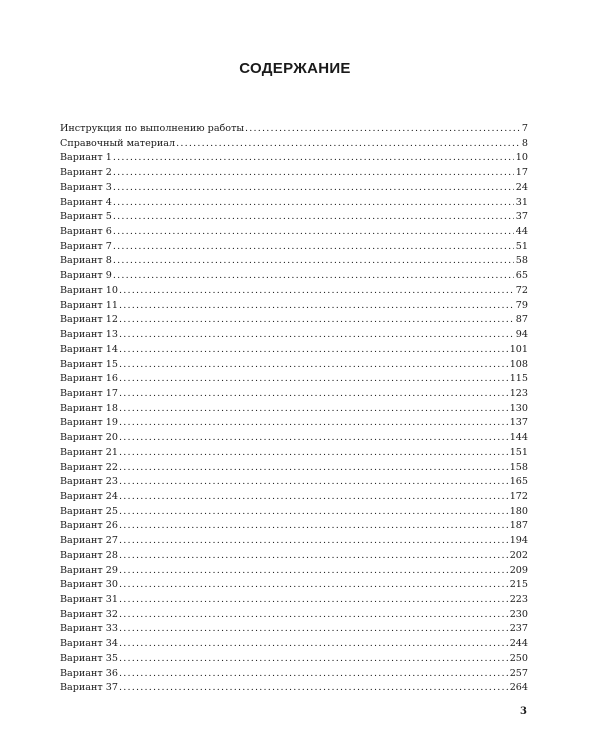 Image resolution: width=600 pixels, height=750 pixels. I want to click on toc-entry-label: Вариант 4, so click(86, 202).